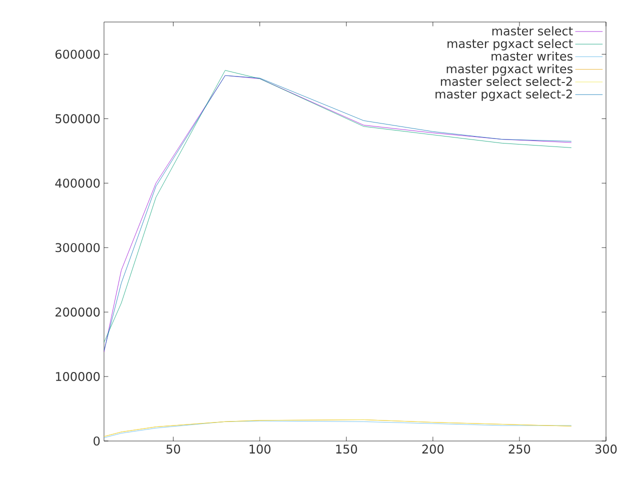 Image resolution: width=640 pixels, height=480 pixels. Describe the element at coordinates (532, 56) in the screenshot. I see `legend-label: master writes` at that location.